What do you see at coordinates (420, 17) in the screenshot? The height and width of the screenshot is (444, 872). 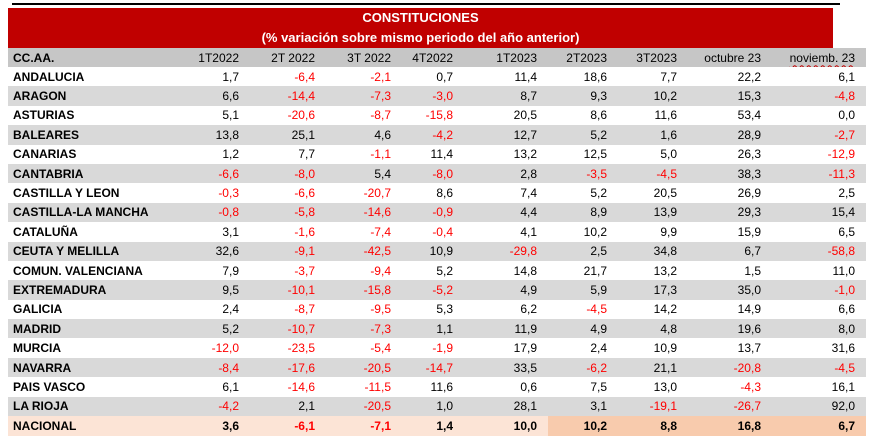 I see `report-title: CONSTITUCIONES` at bounding box center [420, 17].